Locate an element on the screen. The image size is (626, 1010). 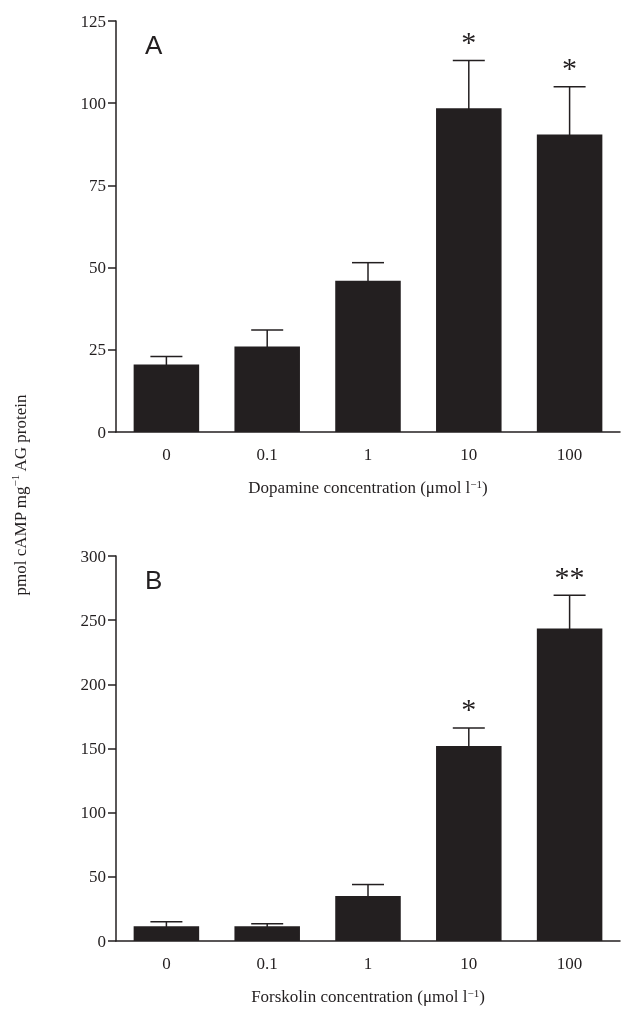
y-tick-label: 125 is located at coordinates (93, 21).